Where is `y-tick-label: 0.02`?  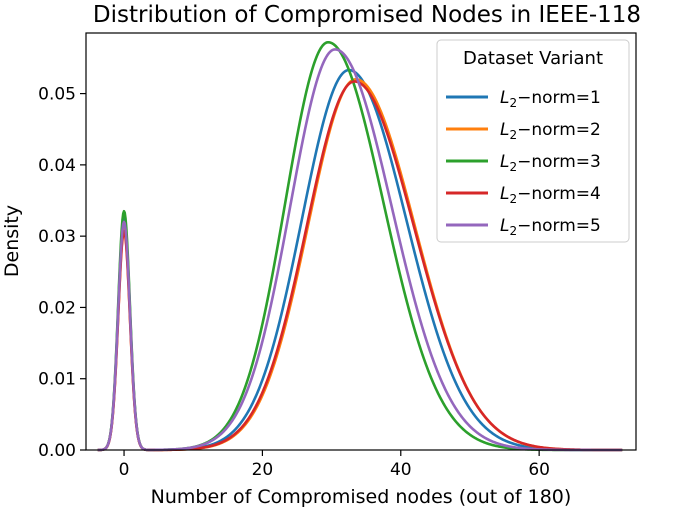 y-tick-label: 0.02 is located at coordinates (57, 308).